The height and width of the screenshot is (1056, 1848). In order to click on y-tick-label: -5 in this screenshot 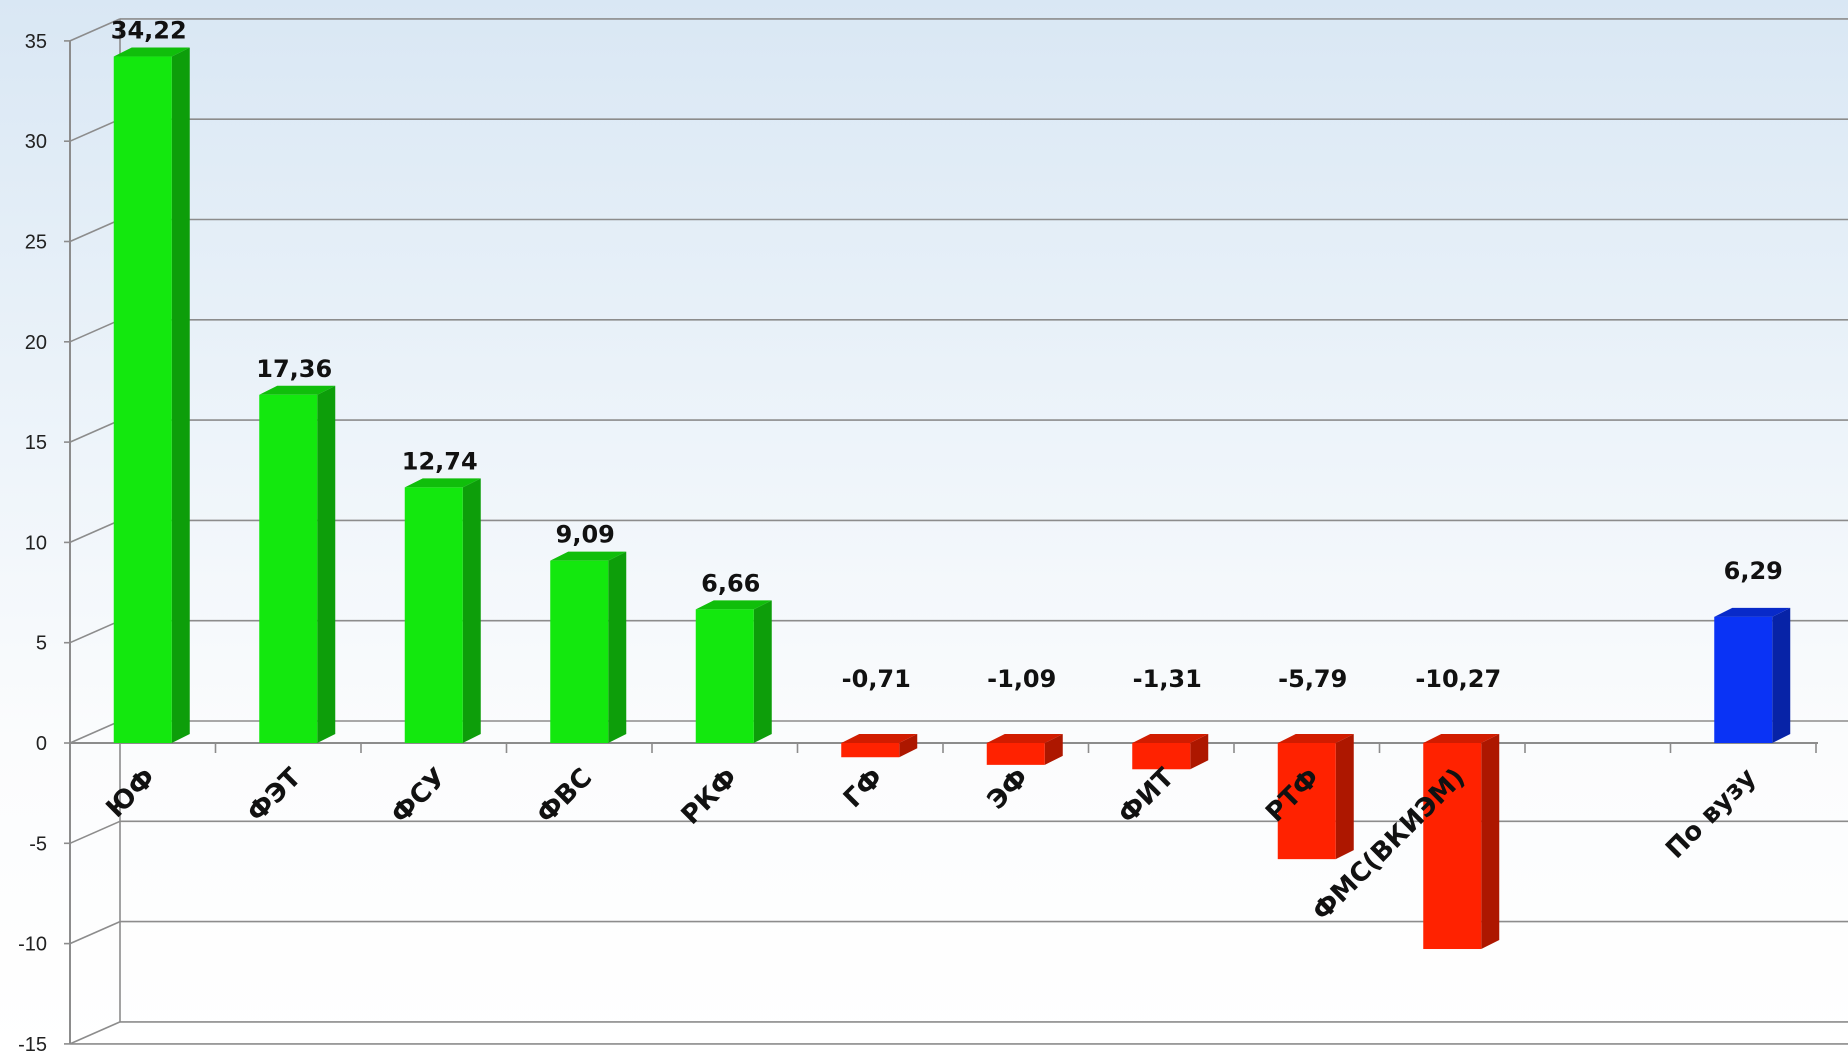, I will do `click(38, 844)`.